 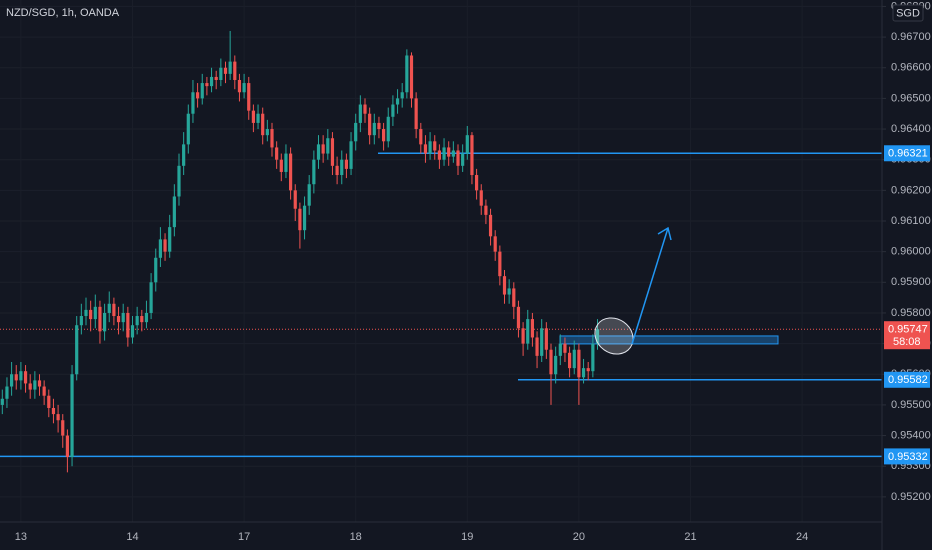 I want to click on currency-label: SGD, so click(x=908, y=13).